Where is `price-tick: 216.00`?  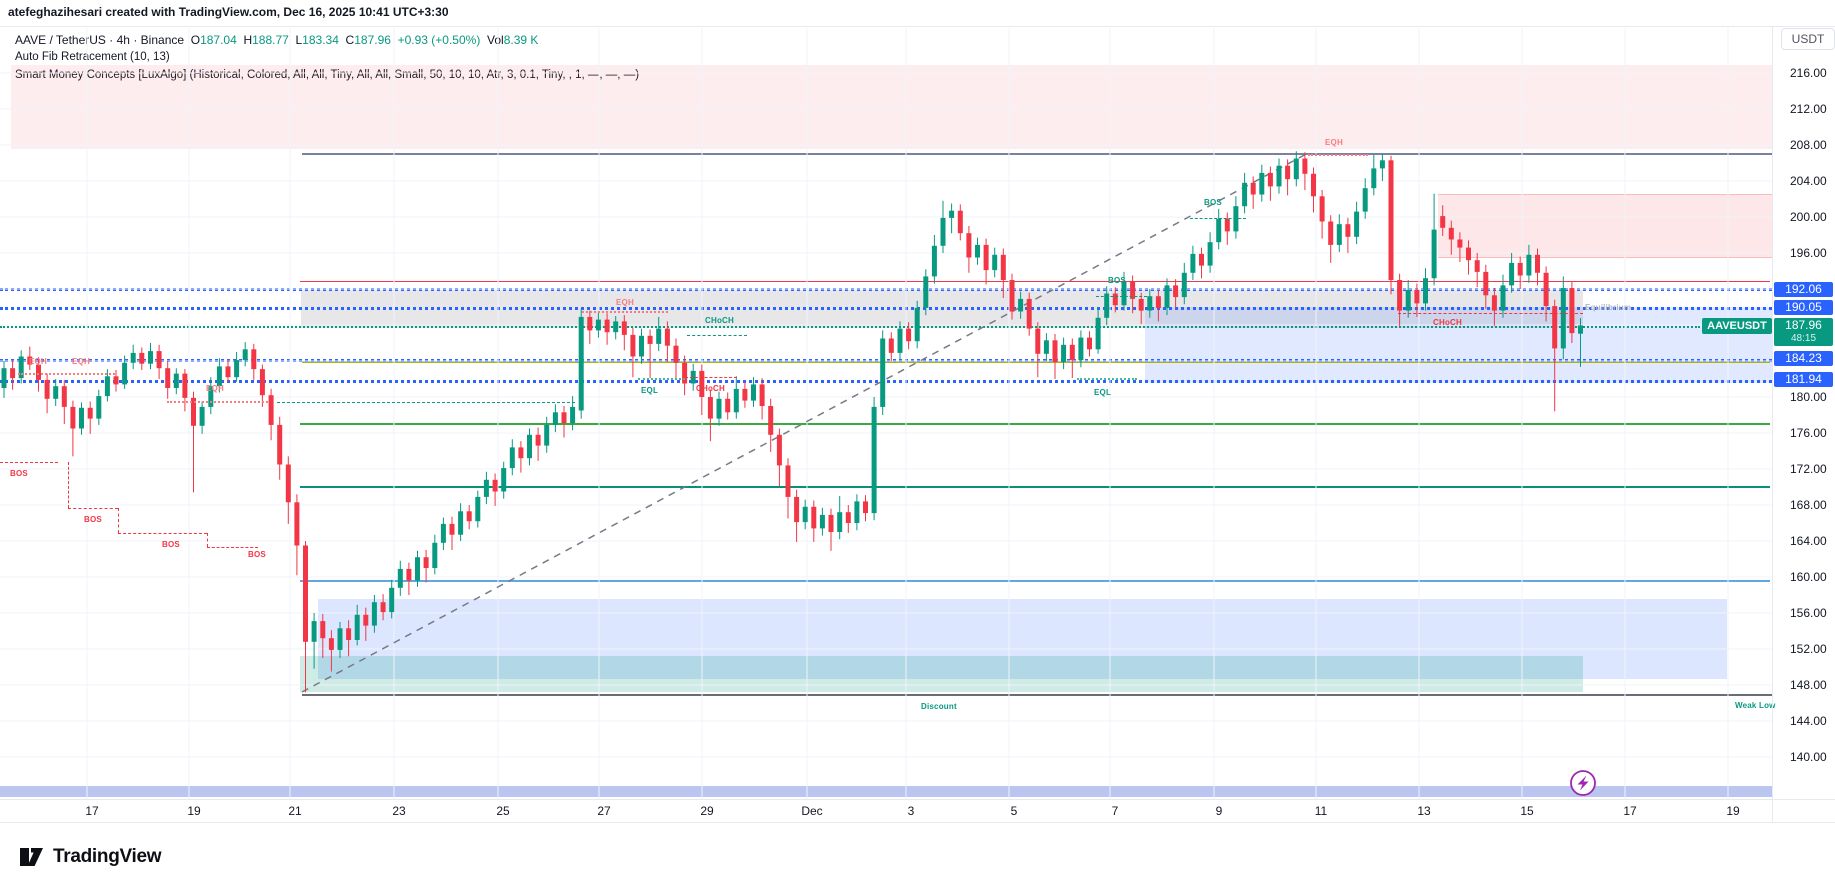 price-tick: 216.00 is located at coordinates (1808, 73).